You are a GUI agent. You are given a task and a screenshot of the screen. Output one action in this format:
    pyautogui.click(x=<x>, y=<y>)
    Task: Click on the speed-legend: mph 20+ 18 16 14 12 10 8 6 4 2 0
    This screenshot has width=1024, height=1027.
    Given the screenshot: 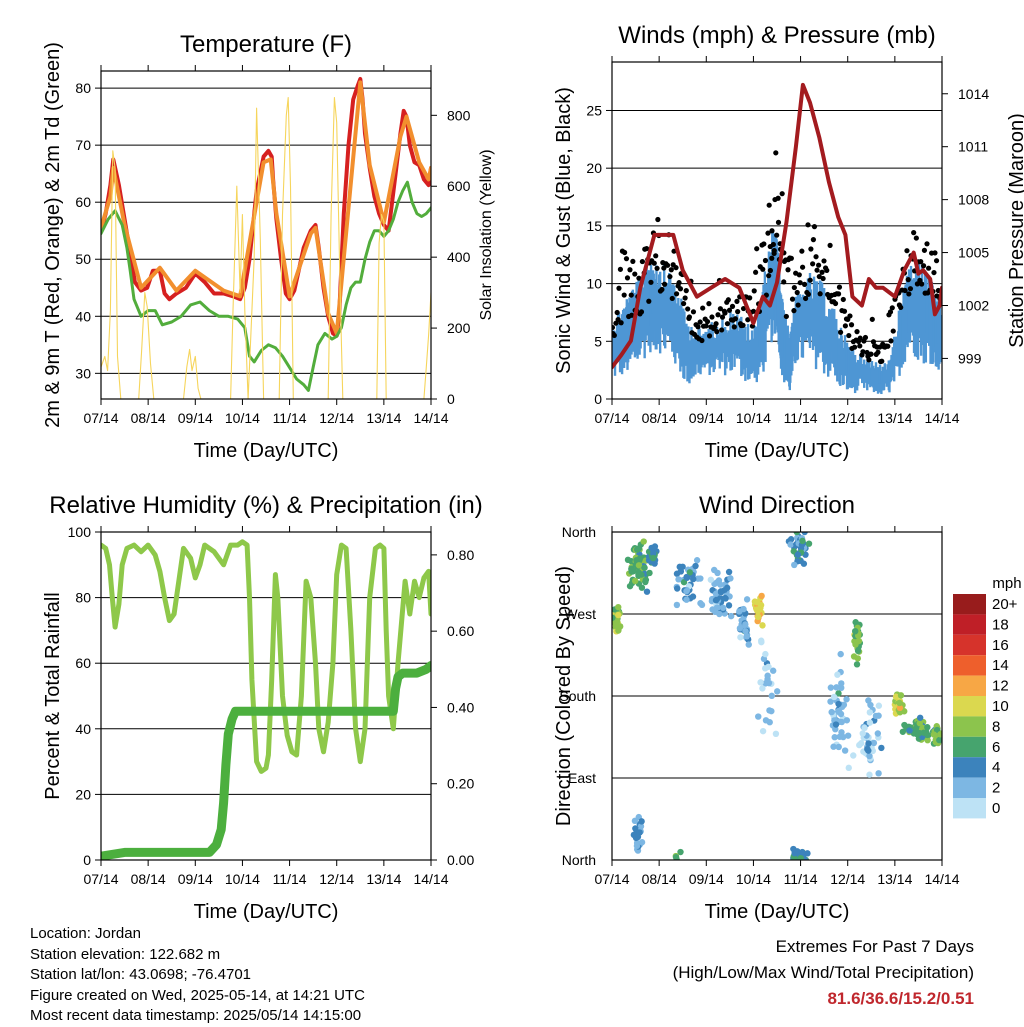 What is the action you would take?
    pyautogui.click(x=987, y=697)
    